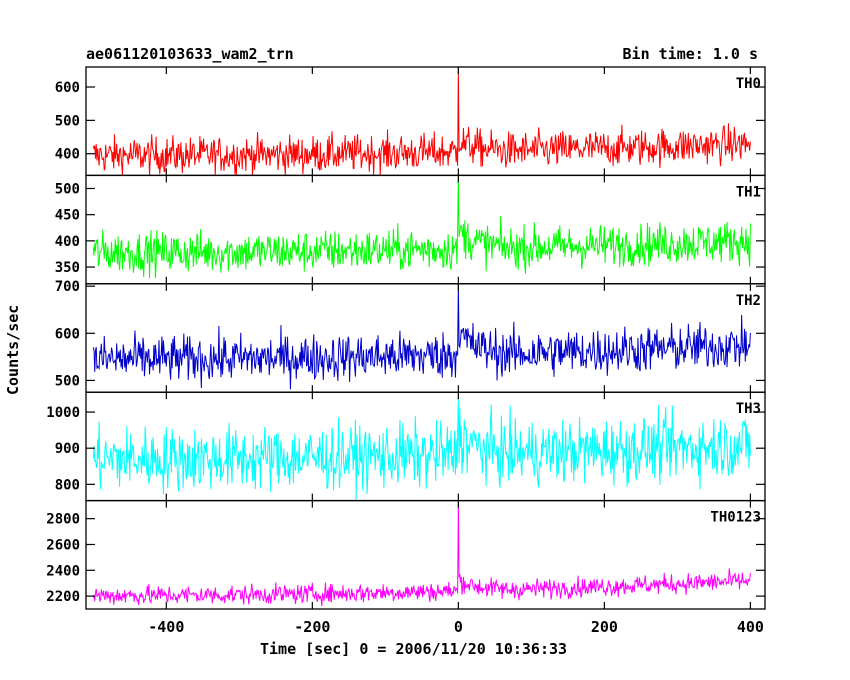 This screenshot has width=850, height=680. What do you see at coordinates (421, 121) in the screenshot?
I see `series-line-th0` at bounding box center [421, 121].